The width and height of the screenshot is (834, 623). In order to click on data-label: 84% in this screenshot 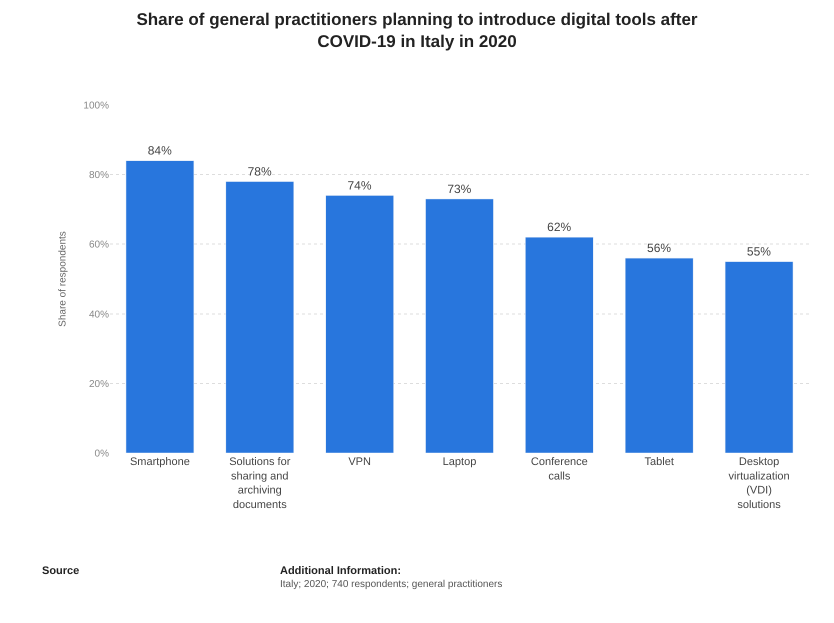, I will do `click(160, 151)`.